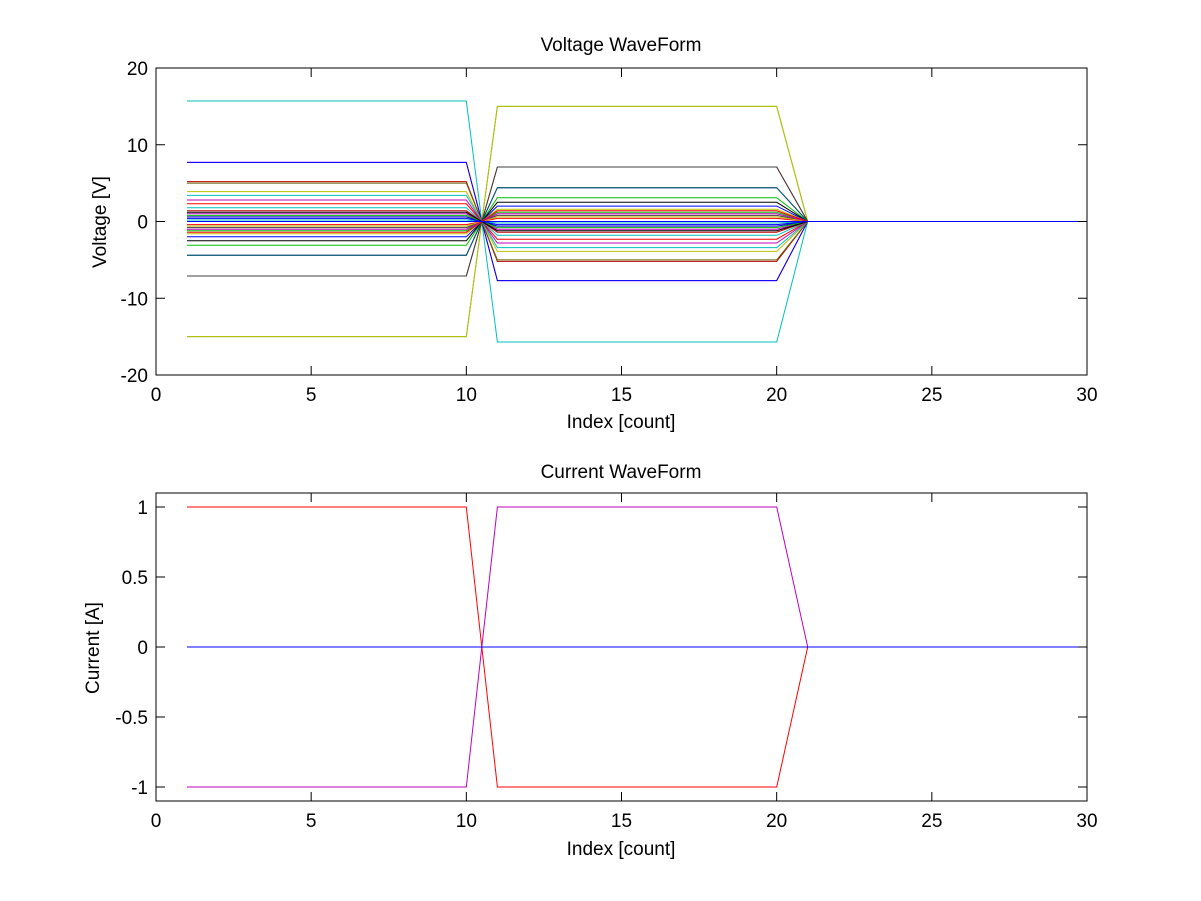 This screenshot has height=901, width=1201. What do you see at coordinates (466, 821) in the screenshot?
I see `current-x-tick-label: 10` at bounding box center [466, 821].